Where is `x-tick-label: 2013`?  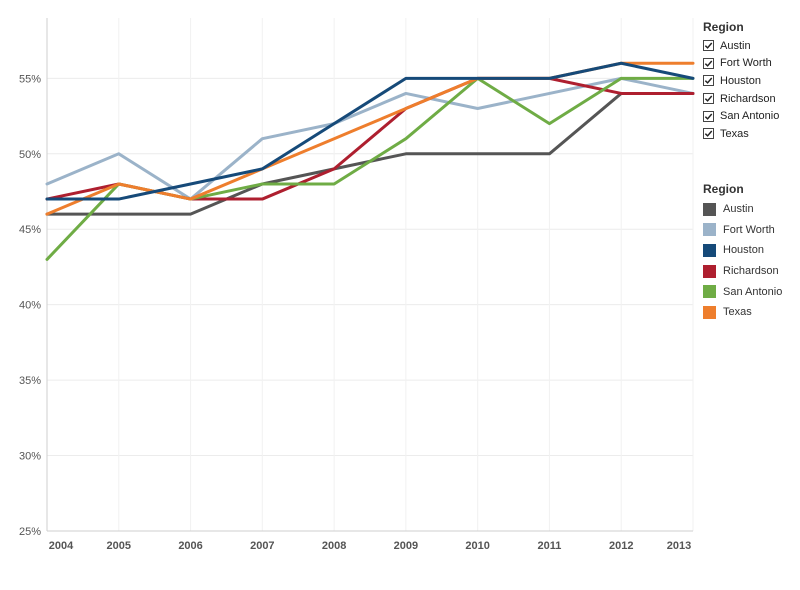 x-tick-label: 2013 is located at coordinates (679, 546).